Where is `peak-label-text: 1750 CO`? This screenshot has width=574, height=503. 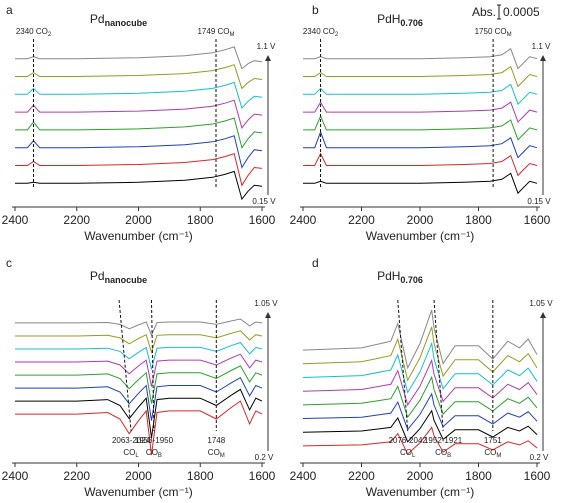
peak-label-text: 1750 CO is located at coordinates (491, 31).